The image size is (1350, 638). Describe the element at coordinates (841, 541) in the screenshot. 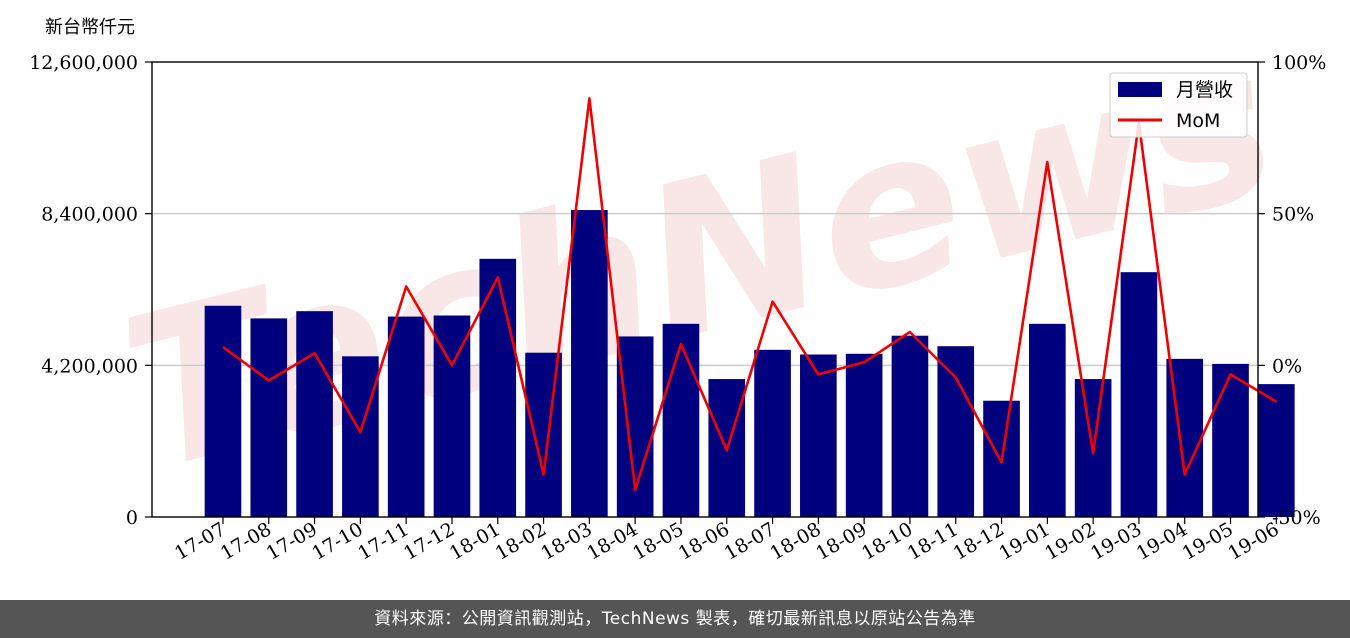

I see `x-tick-label: 18-09` at that location.